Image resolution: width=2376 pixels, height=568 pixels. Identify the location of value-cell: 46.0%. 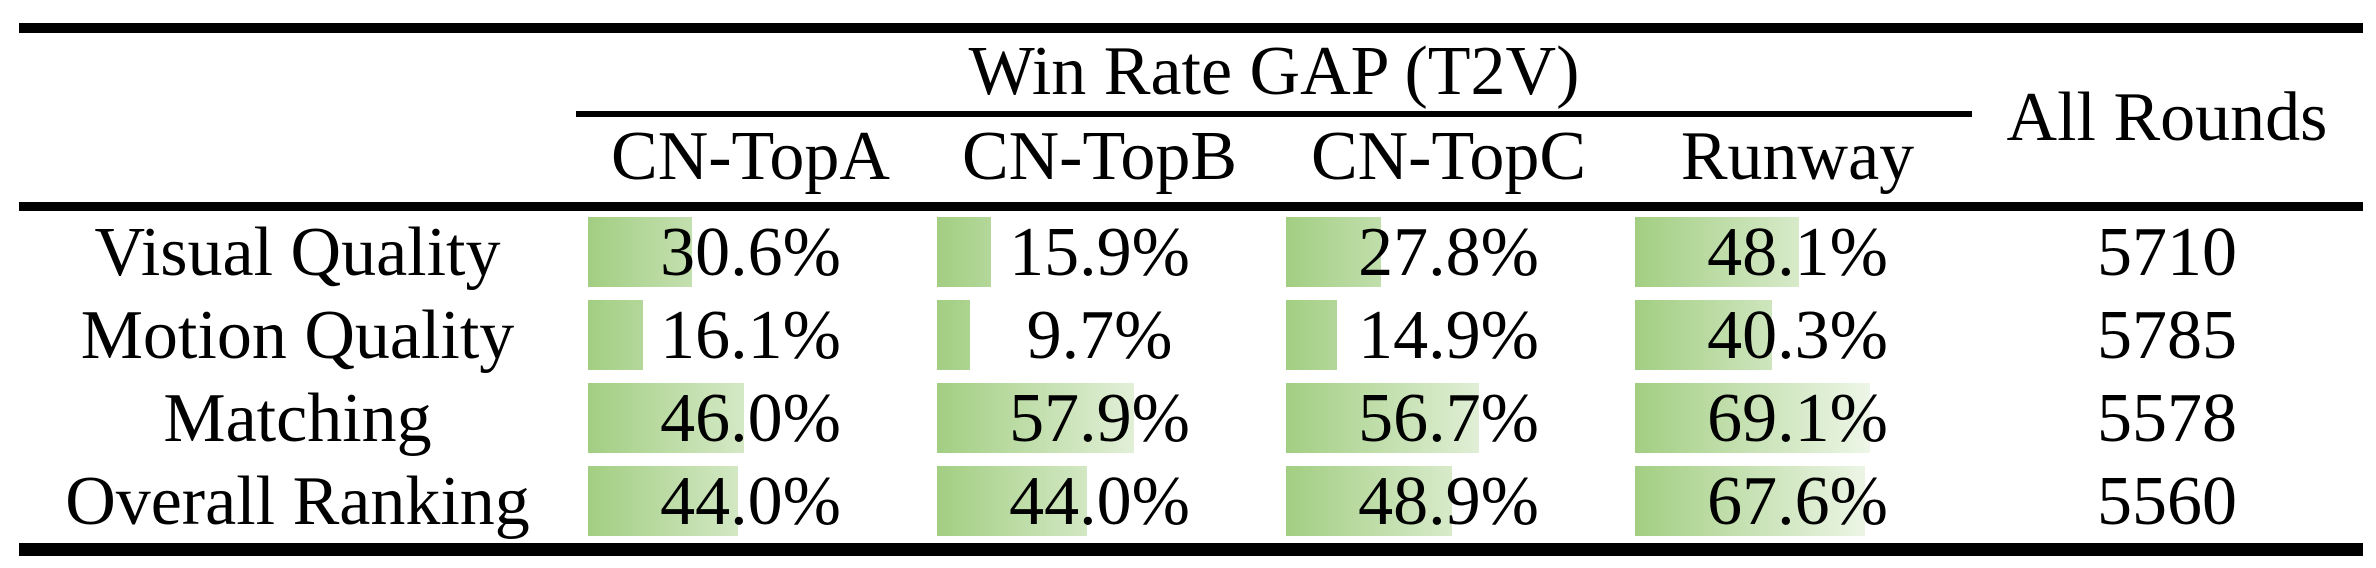
(750, 418).